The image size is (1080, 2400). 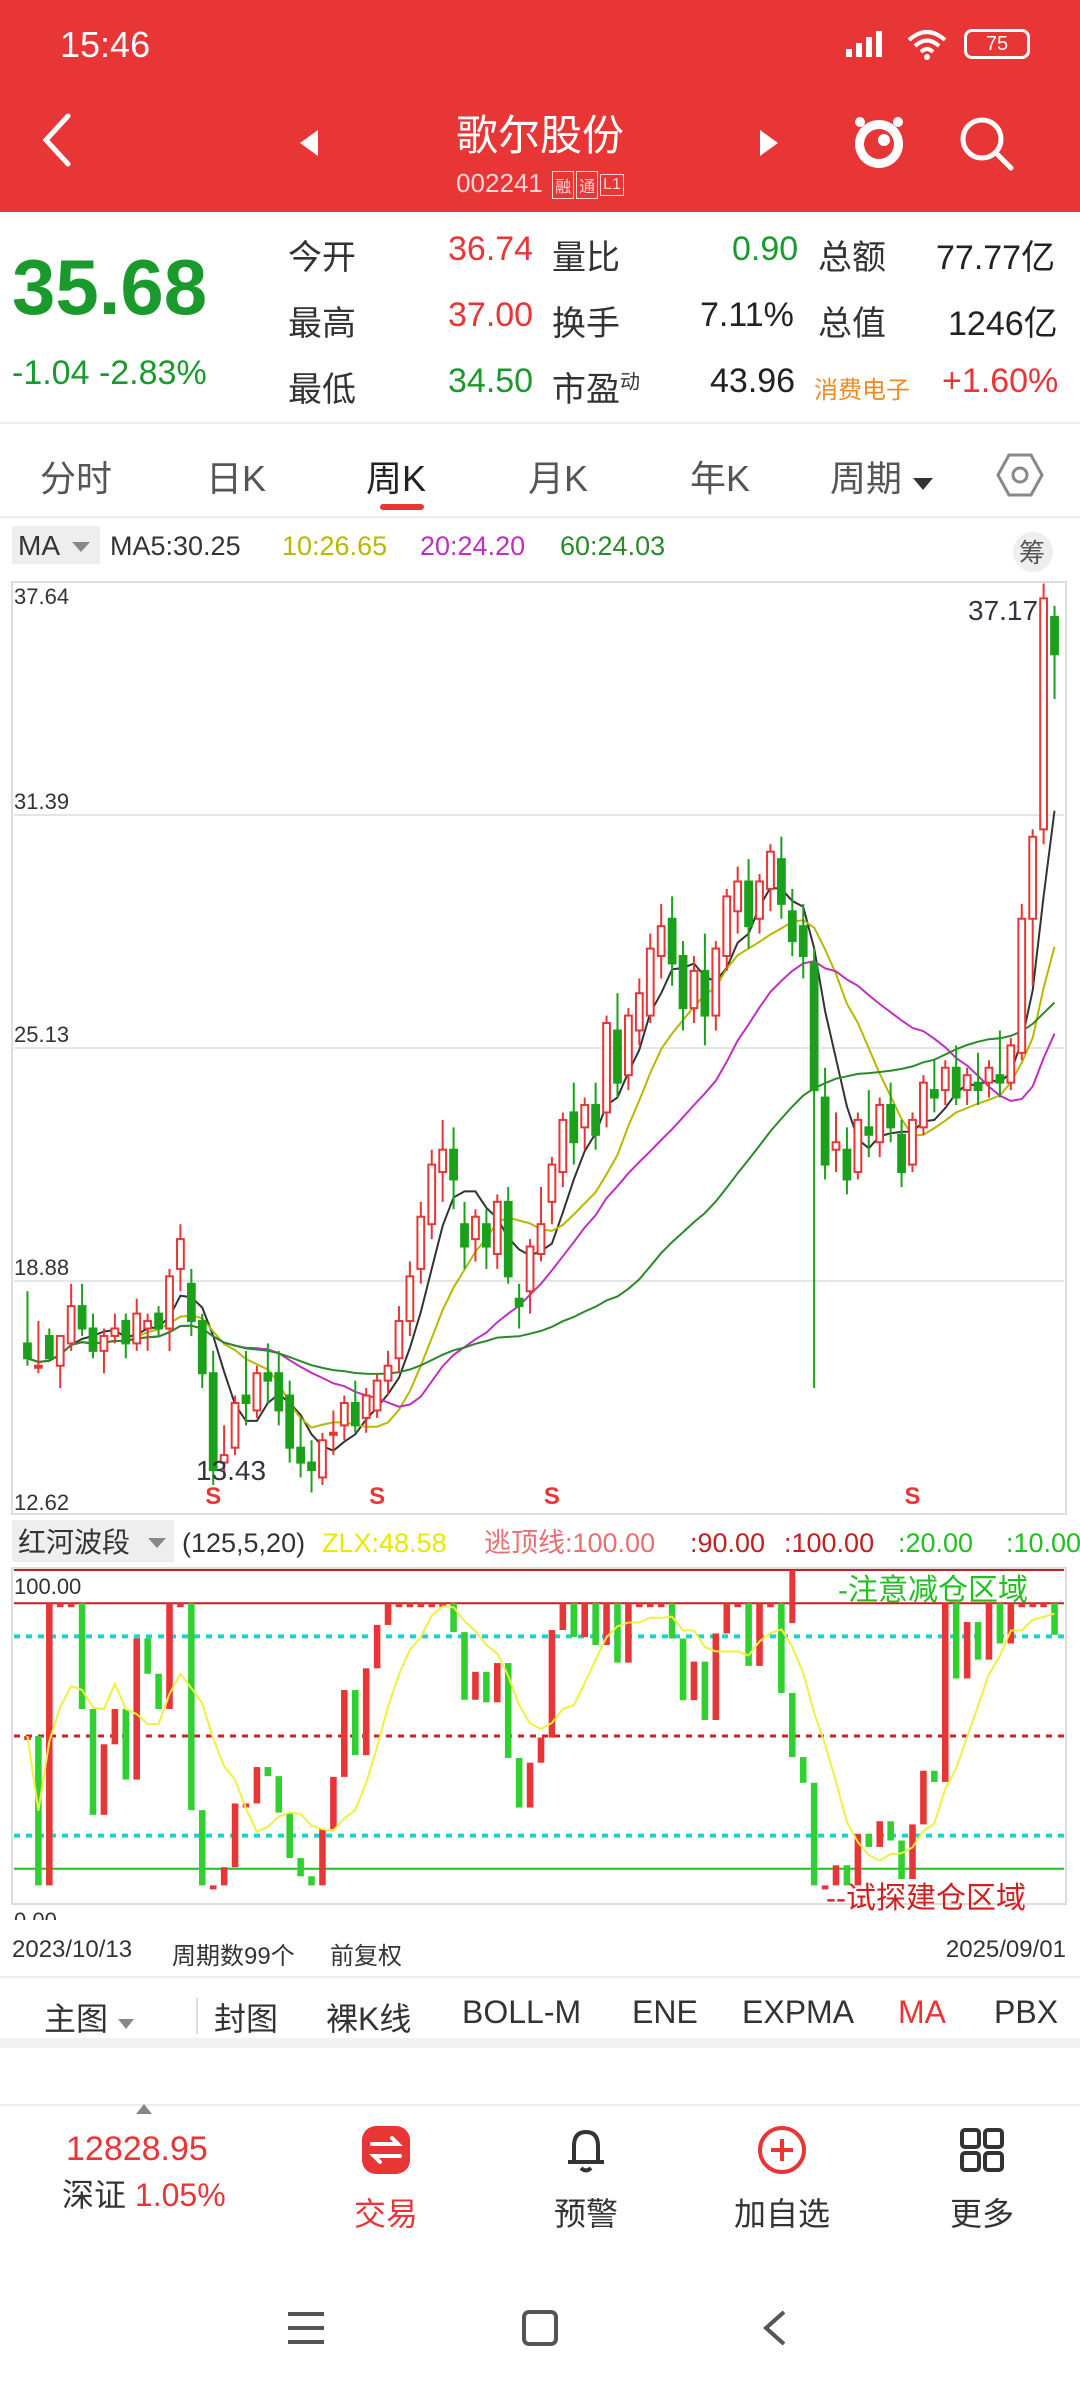 I want to click on indicator-selector-bg, so click(x=93, y=1541).